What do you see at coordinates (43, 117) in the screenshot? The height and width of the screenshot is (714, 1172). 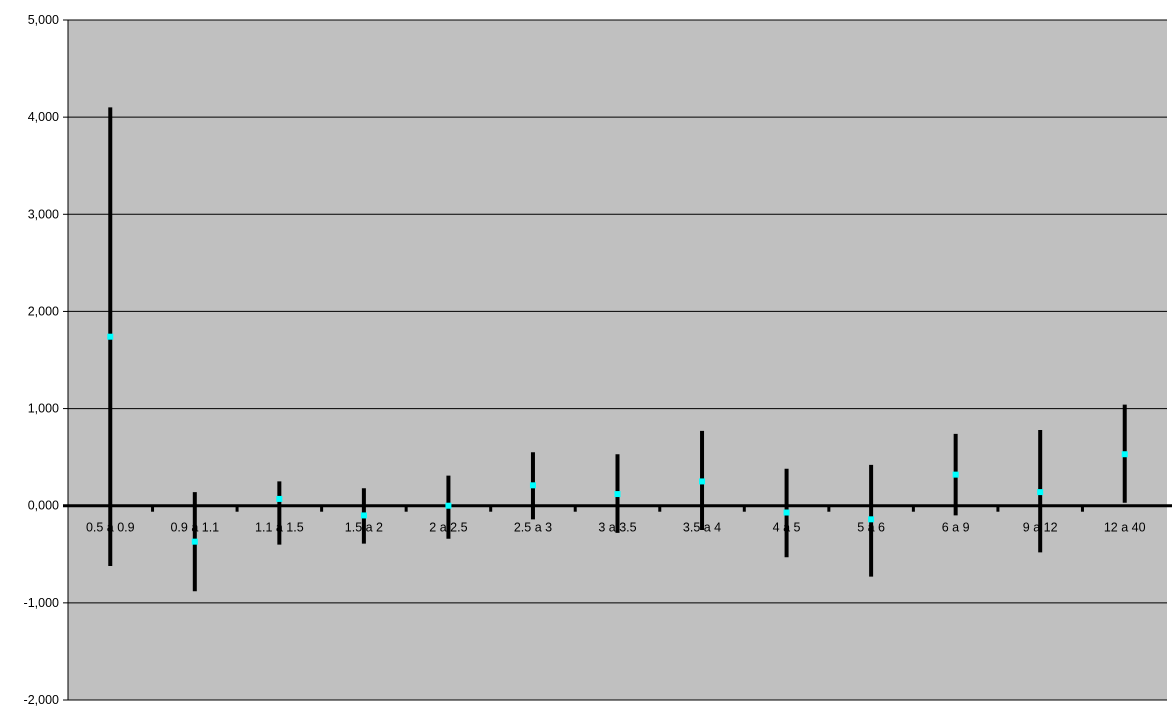 I see `y-tick-label: 4,000` at bounding box center [43, 117].